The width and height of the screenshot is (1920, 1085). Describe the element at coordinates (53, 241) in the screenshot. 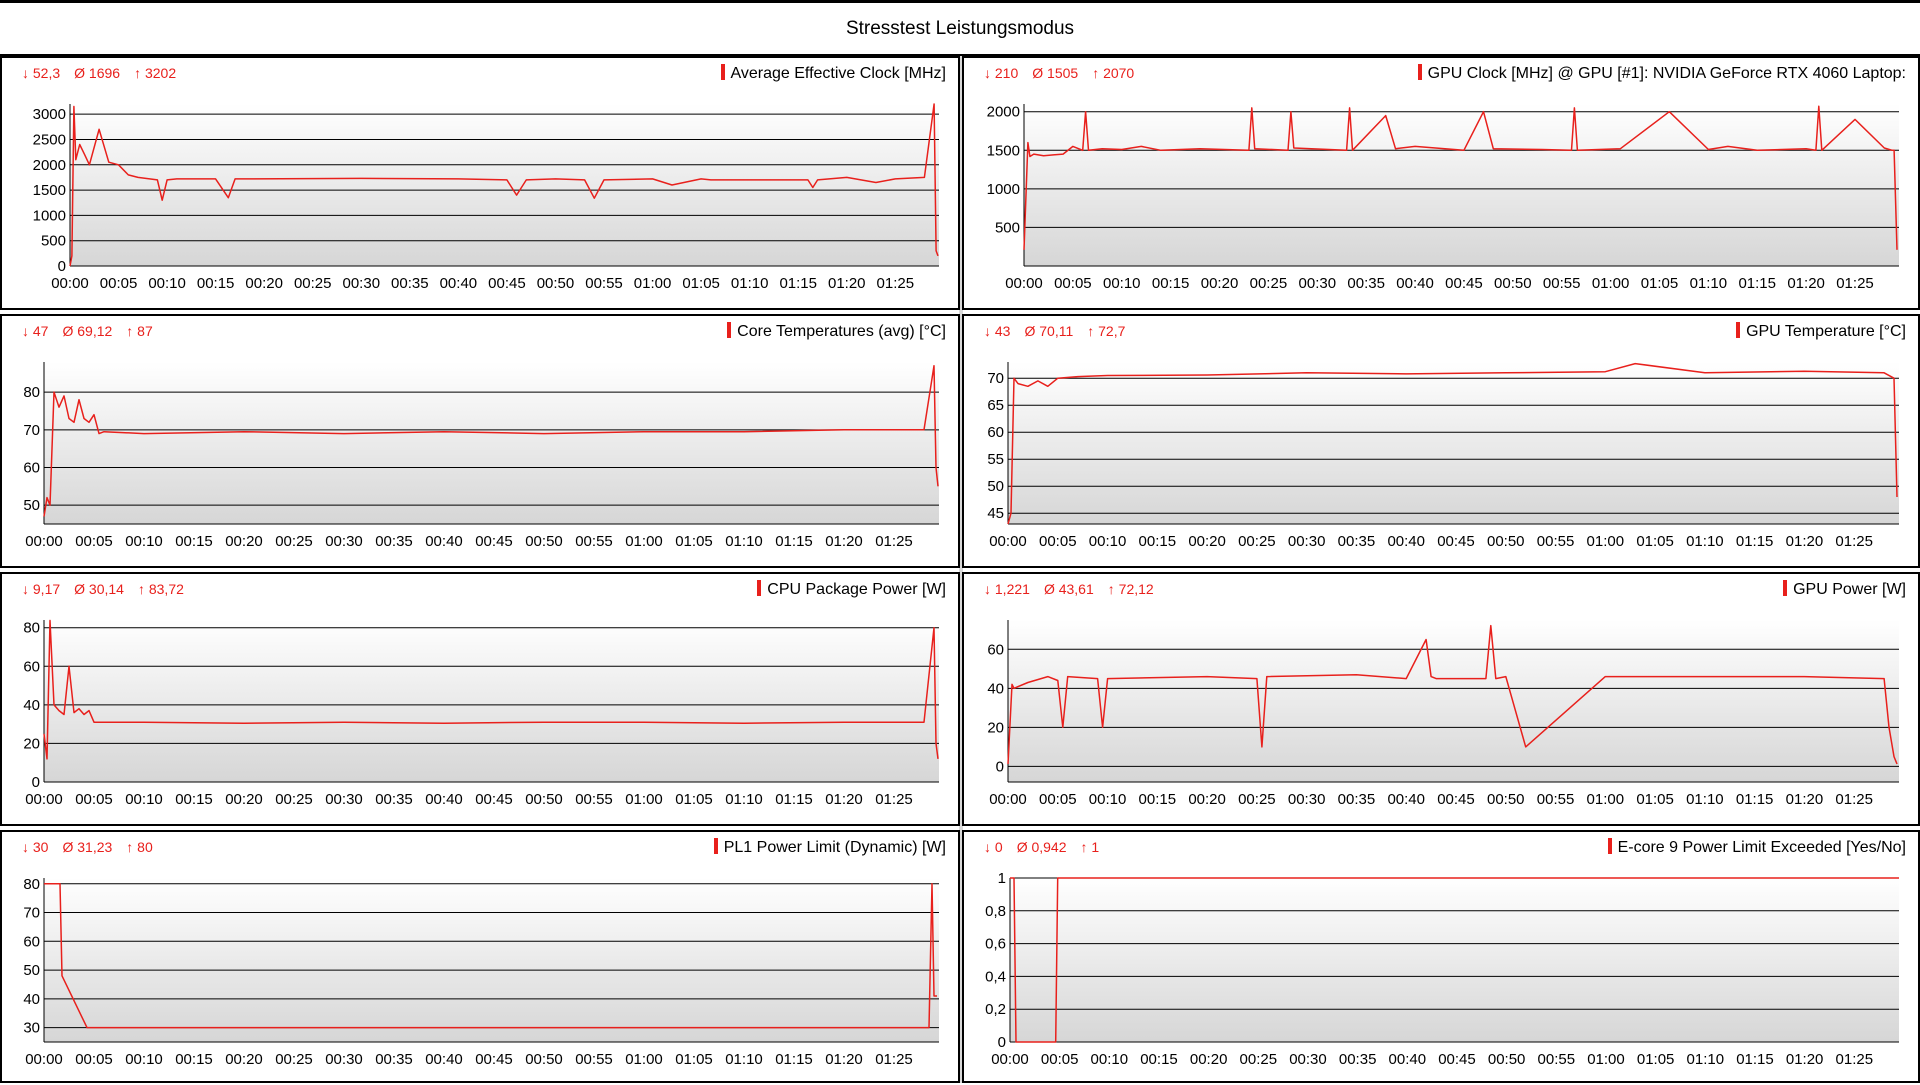

I see `y-tick-label: 500` at that location.